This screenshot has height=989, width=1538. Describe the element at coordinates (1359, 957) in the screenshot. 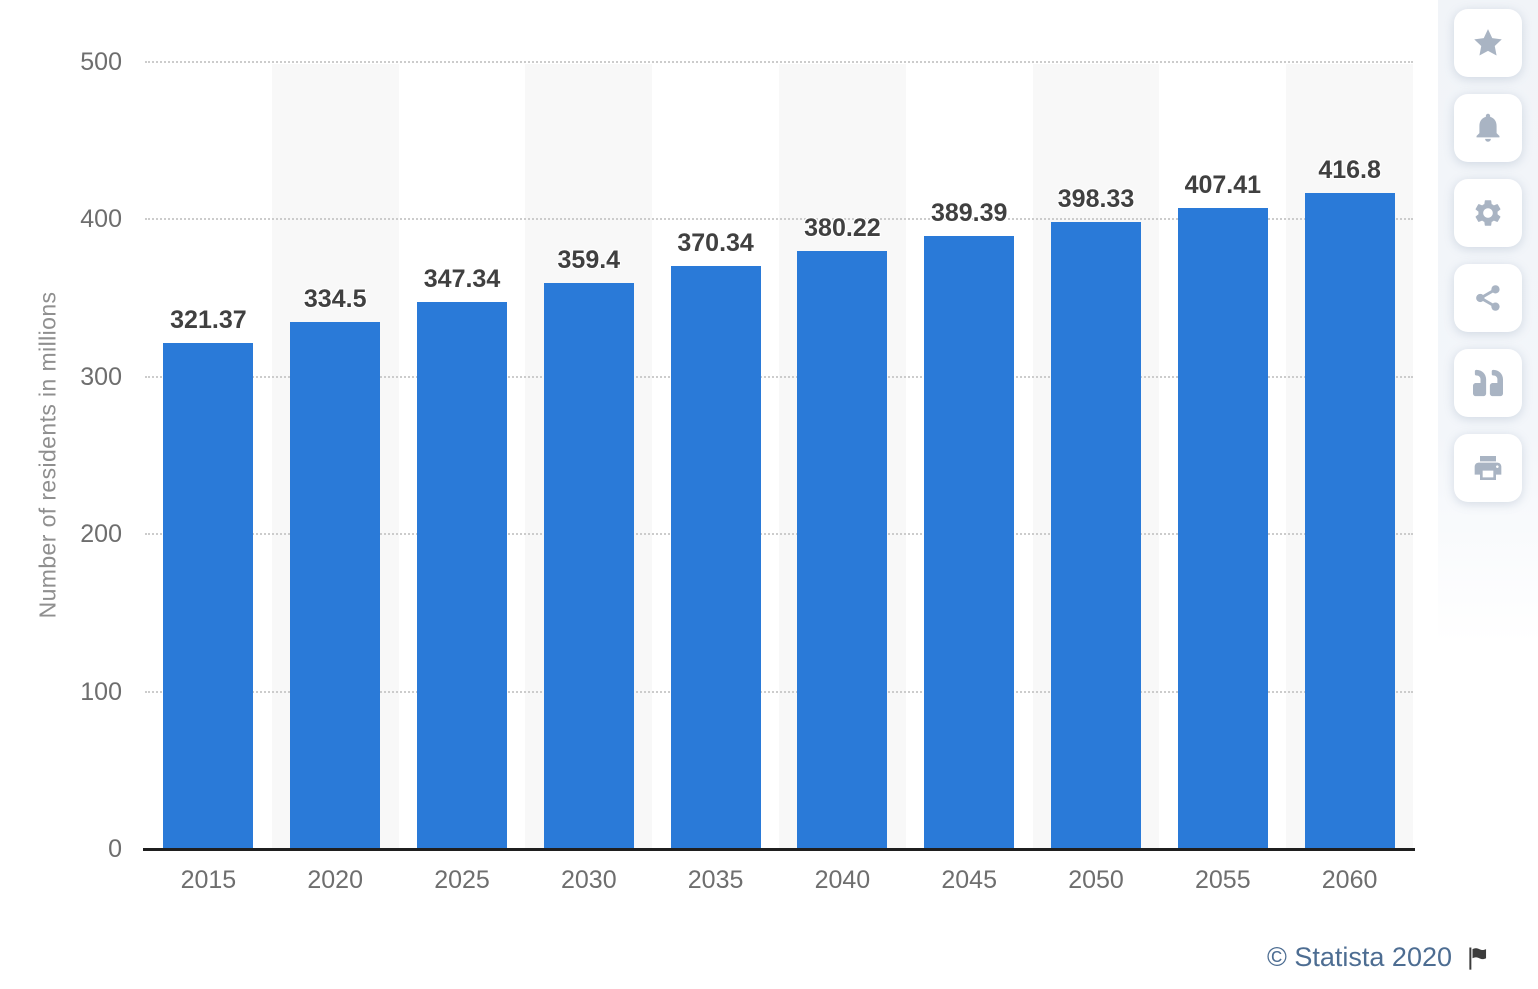

I see `copyright-link: © Statista 2020` at that location.